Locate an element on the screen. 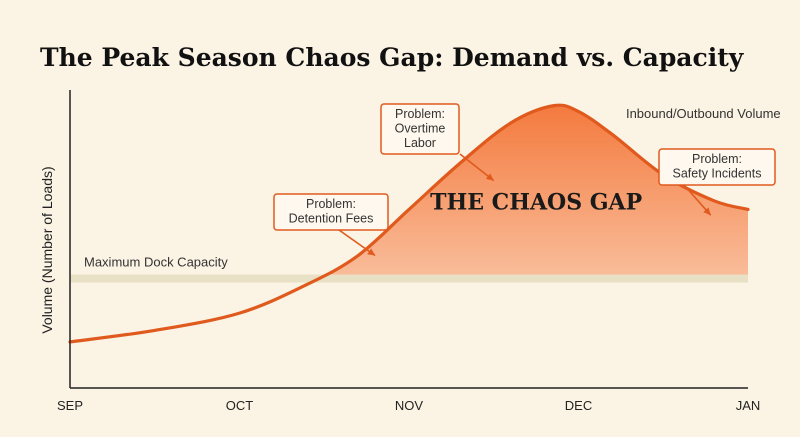 This screenshot has width=800, height=437. callout-arrow is located at coordinates (357, 243).